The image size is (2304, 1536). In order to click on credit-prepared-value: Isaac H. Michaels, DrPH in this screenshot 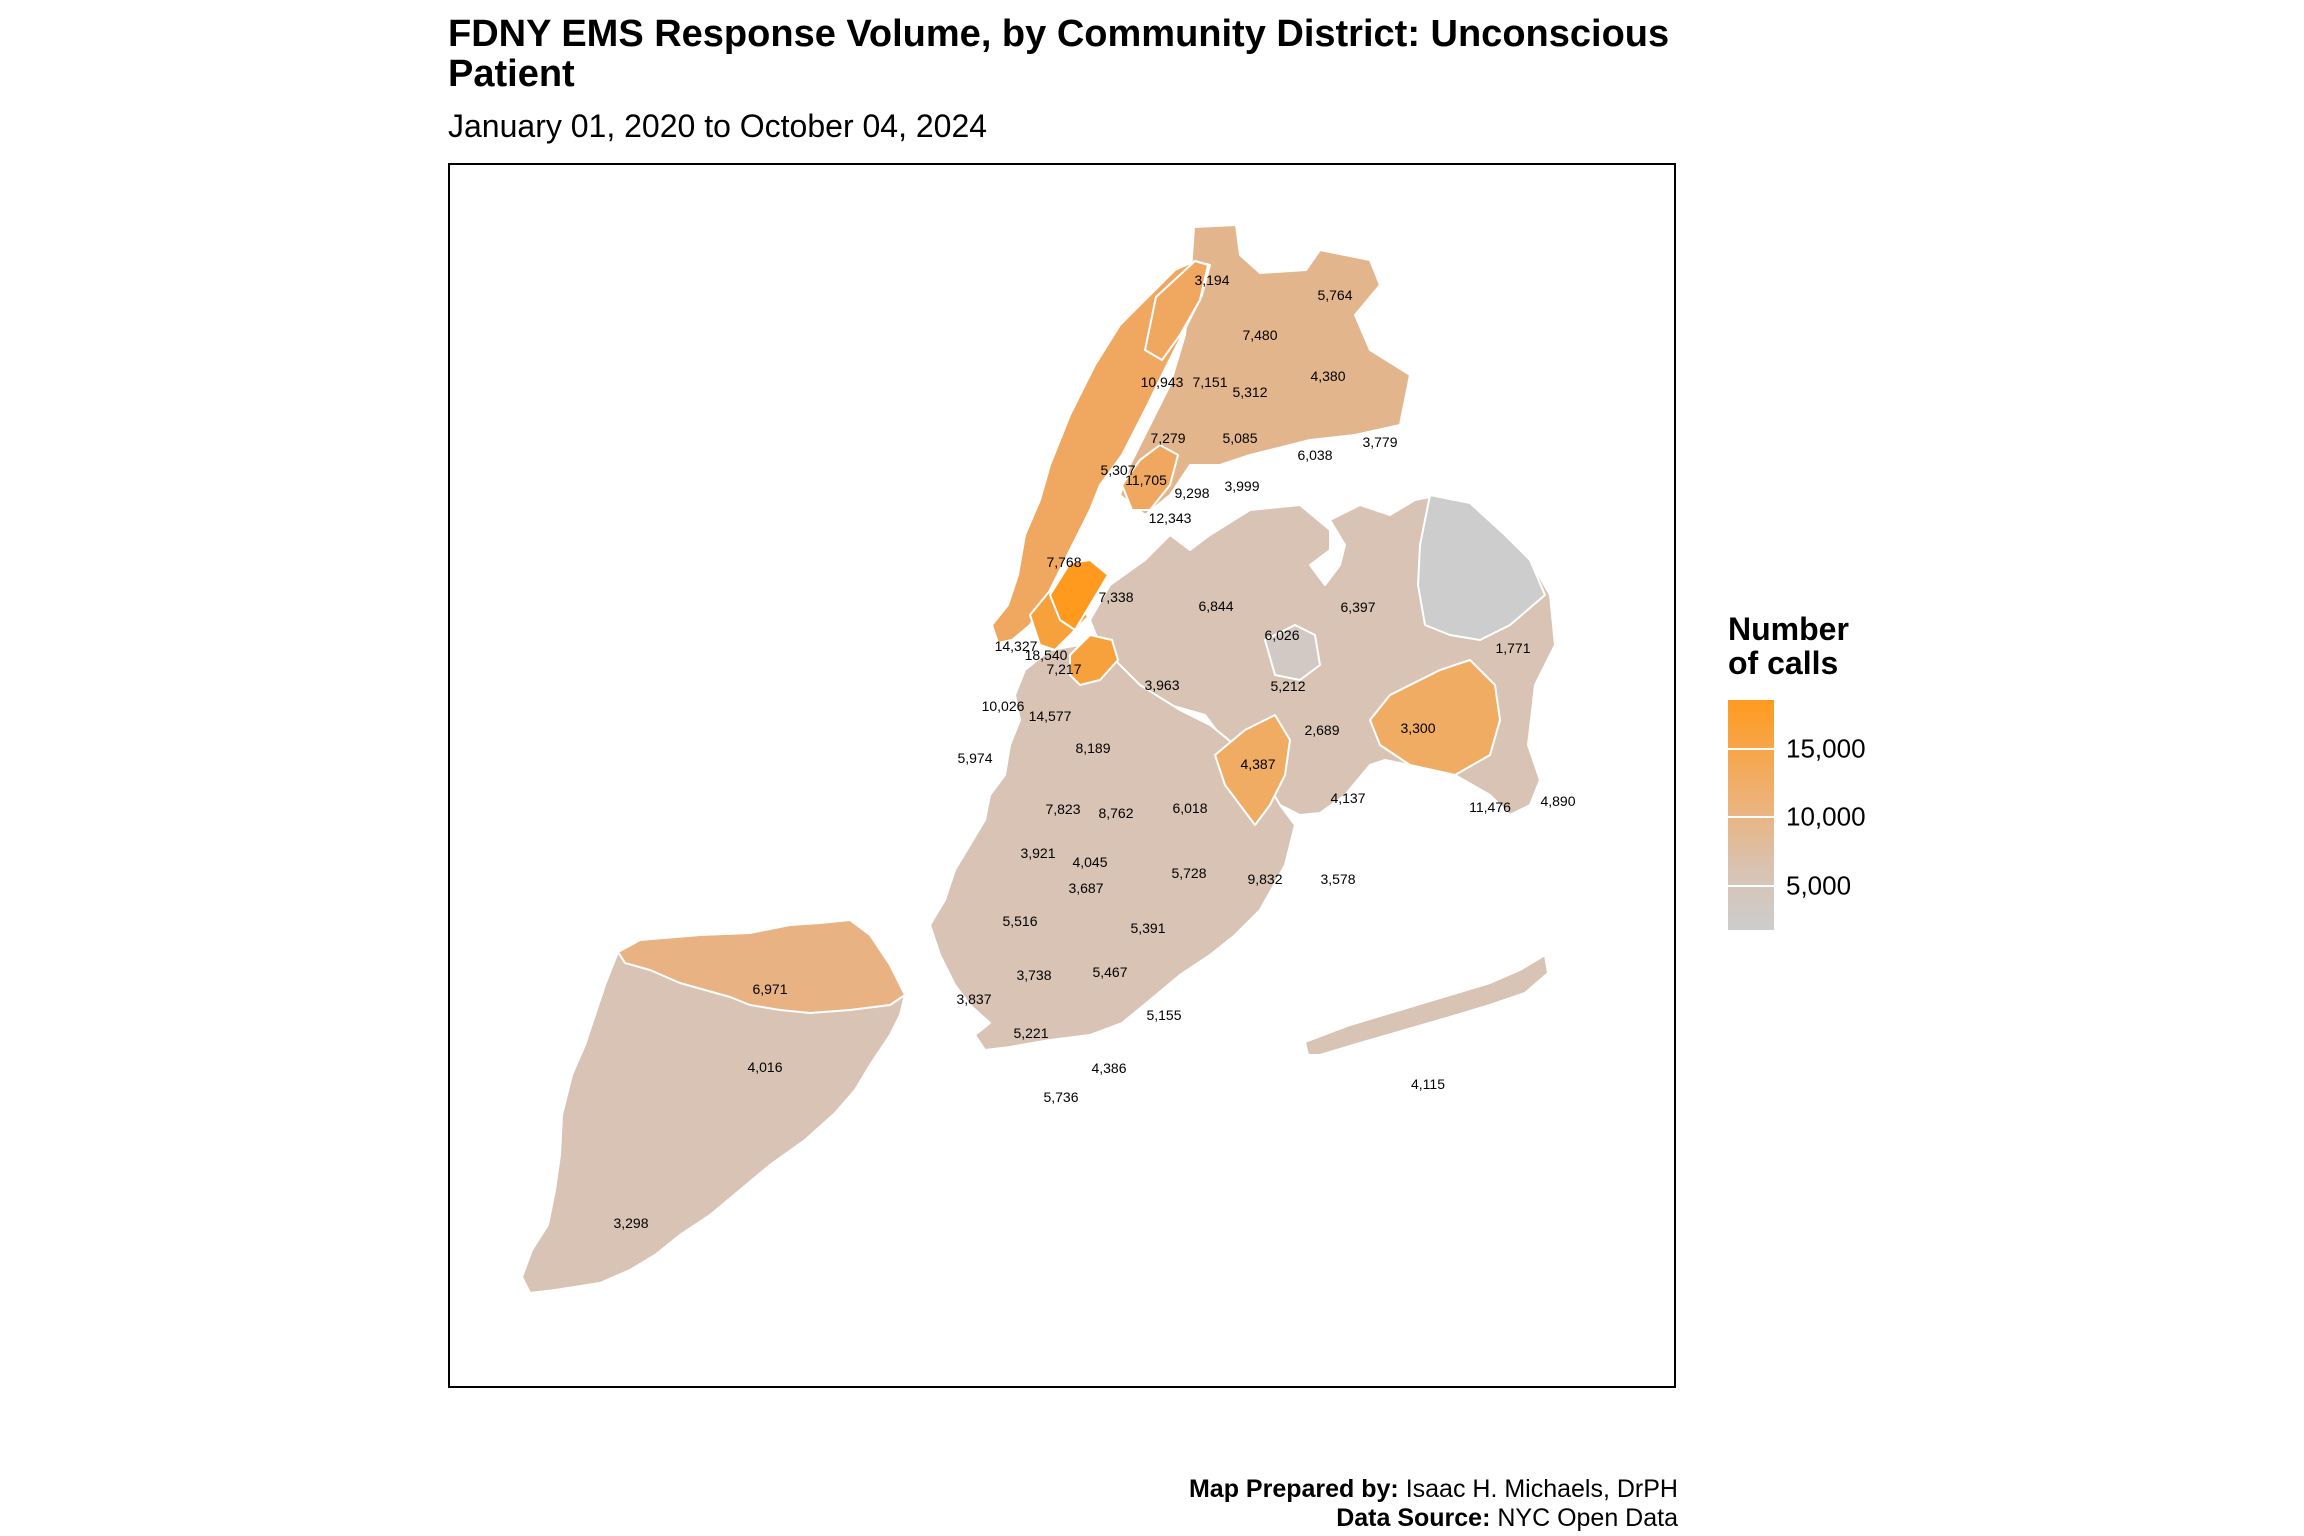, I will do `click(1538, 1489)`.